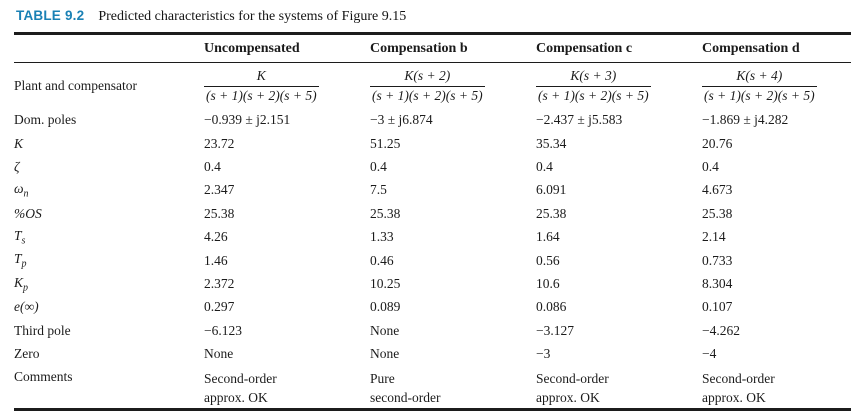 This screenshot has height=411, width=865. Describe the element at coordinates (109, 48) in the screenshot. I see `header-empty` at that location.